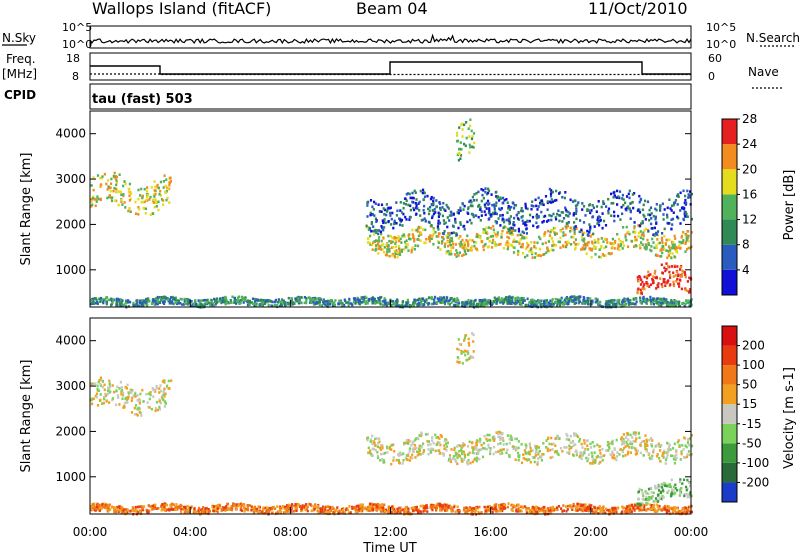 The height and width of the screenshot is (554, 800). Describe the element at coordinates (390, 68) in the screenshot. I see `freq-trace` at that location.